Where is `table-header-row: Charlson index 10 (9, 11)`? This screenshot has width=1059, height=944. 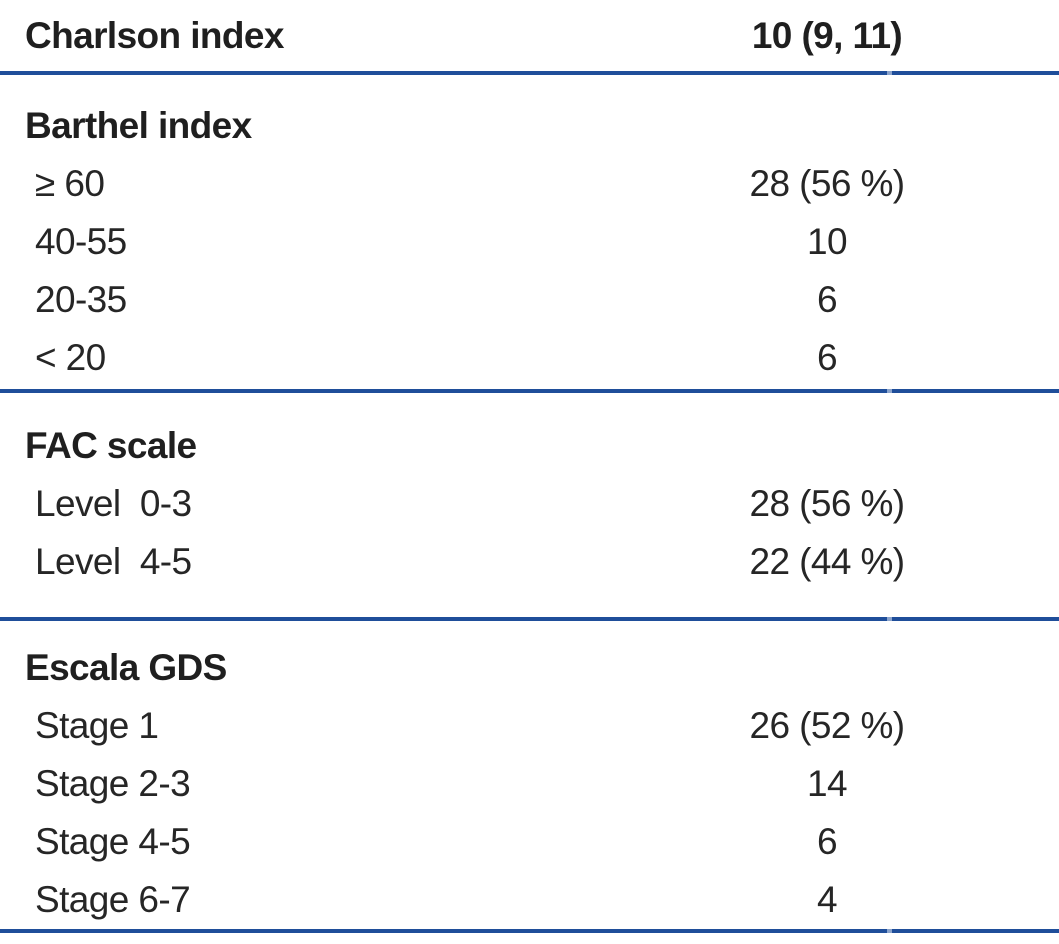
table-header-row: Charlson index 10 (9, 11) is located at coordinates (529, 35).